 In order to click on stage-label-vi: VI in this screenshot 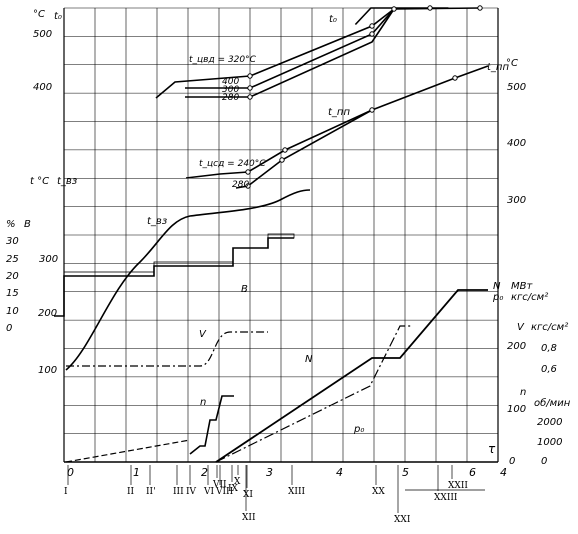, I will do `click(208, 492)`.